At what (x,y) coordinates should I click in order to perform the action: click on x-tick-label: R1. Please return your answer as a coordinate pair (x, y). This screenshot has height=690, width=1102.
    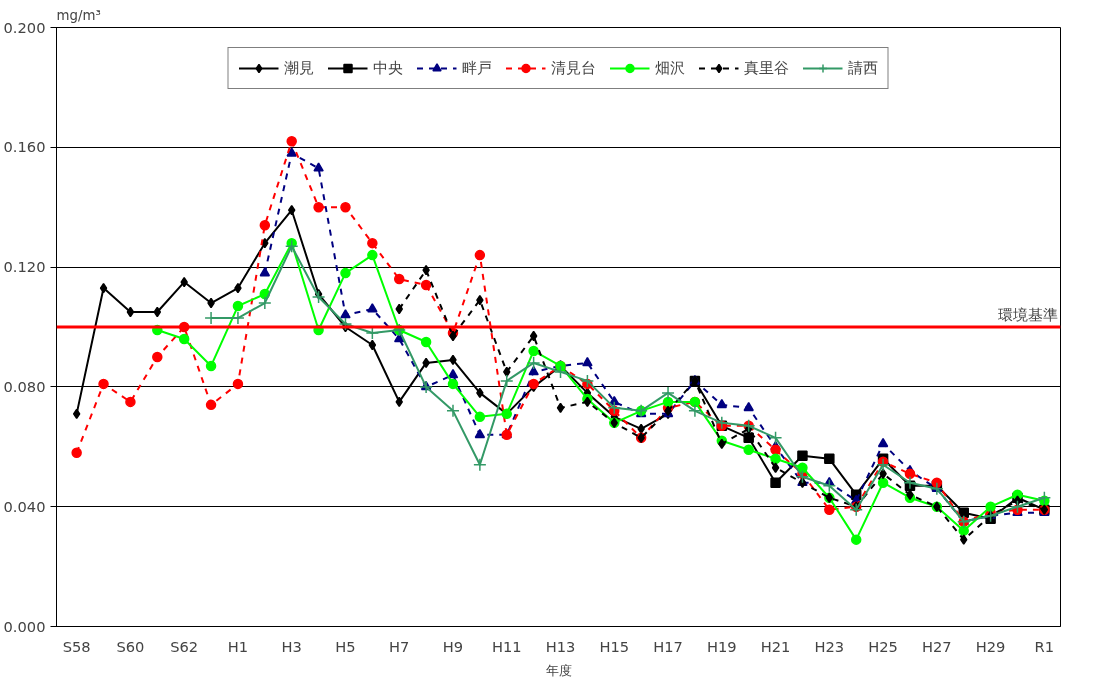
    Looking at the image, I should click on (1044, 646).